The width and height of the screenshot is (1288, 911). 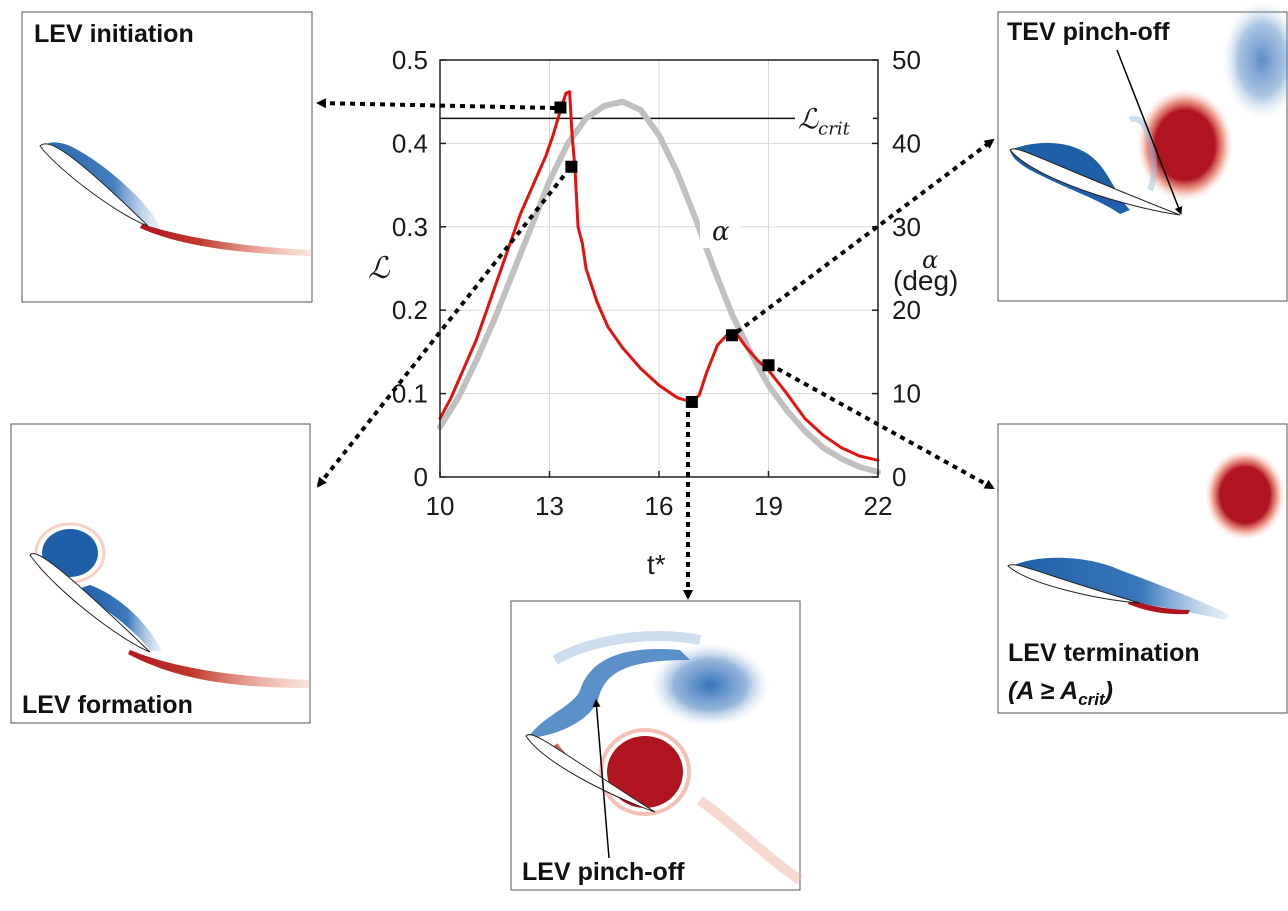 I want to click on y-right-tick-label: 30, so click(x=906, y=227).